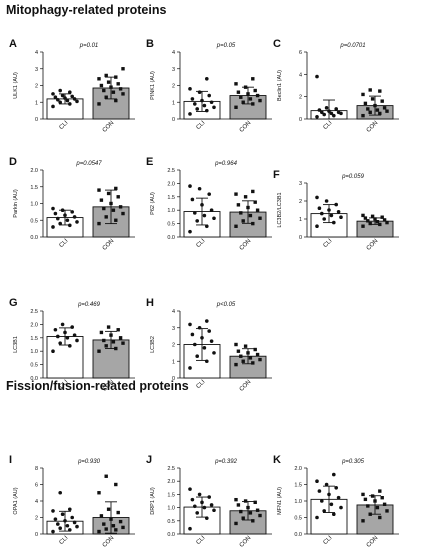  What do you see at coordinates (276, 175) in the screenshot?
I see `panel-f-letter: F` at bounding box center [276, 175].